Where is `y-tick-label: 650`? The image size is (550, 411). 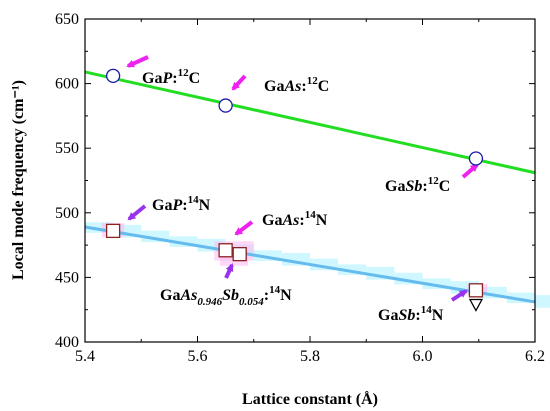 y-tick-label: 650 is located at coordinates (67, 19).